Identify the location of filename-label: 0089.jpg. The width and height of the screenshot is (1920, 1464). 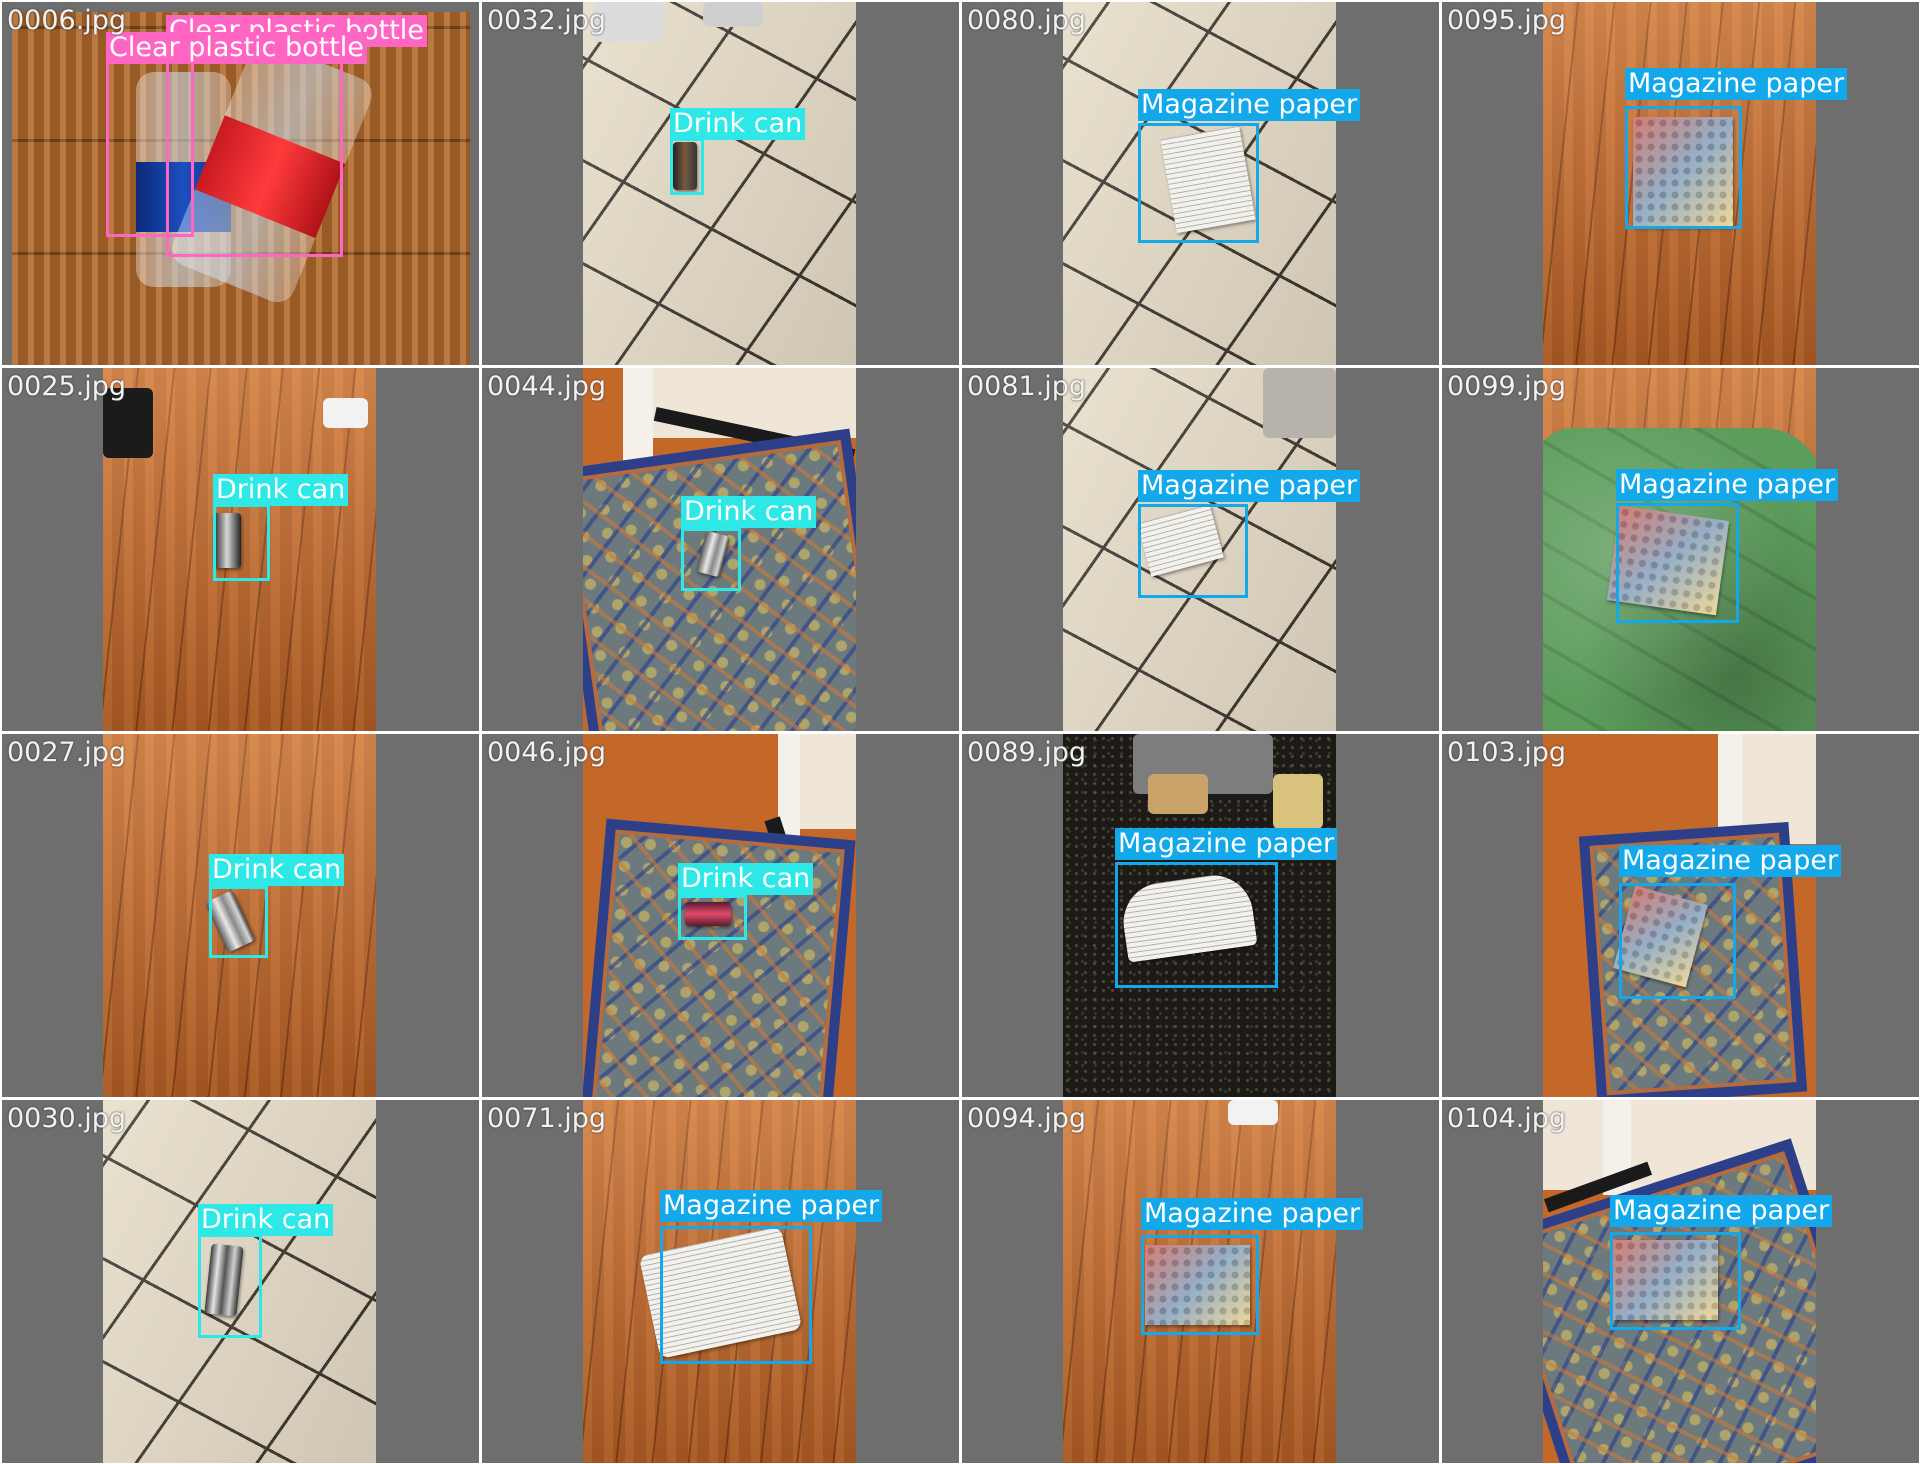
(1027, 752).